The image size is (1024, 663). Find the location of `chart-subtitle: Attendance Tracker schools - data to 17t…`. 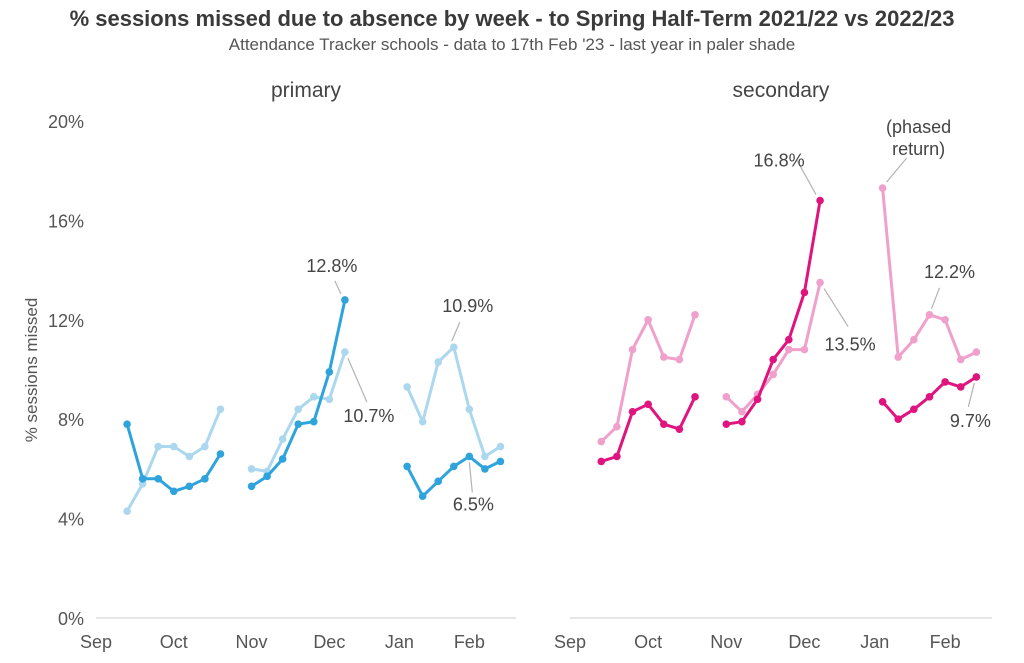

chart-subtitle: Attendance Tracker schools - data to 17t… is located at coordinates (512, 44).